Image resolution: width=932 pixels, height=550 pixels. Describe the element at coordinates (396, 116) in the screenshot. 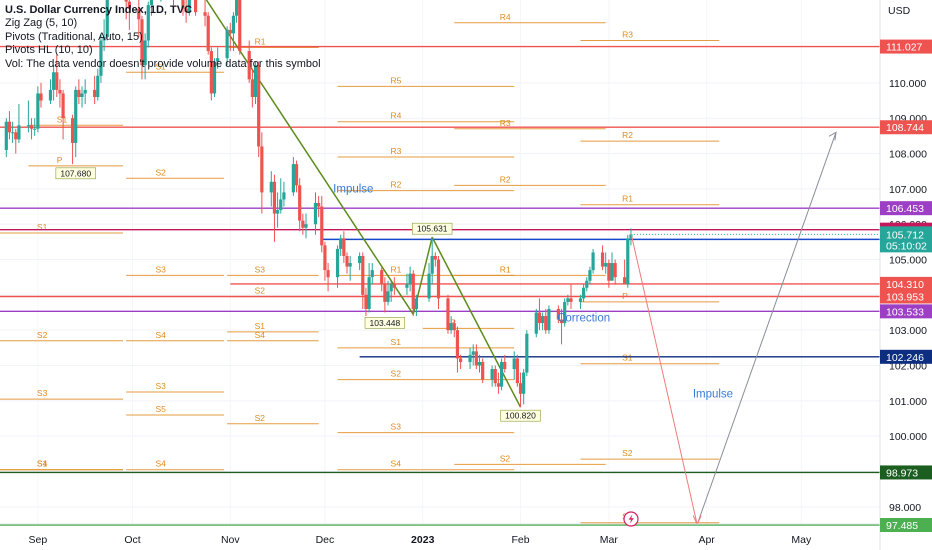

I see `pivot-label: R4` at that location.